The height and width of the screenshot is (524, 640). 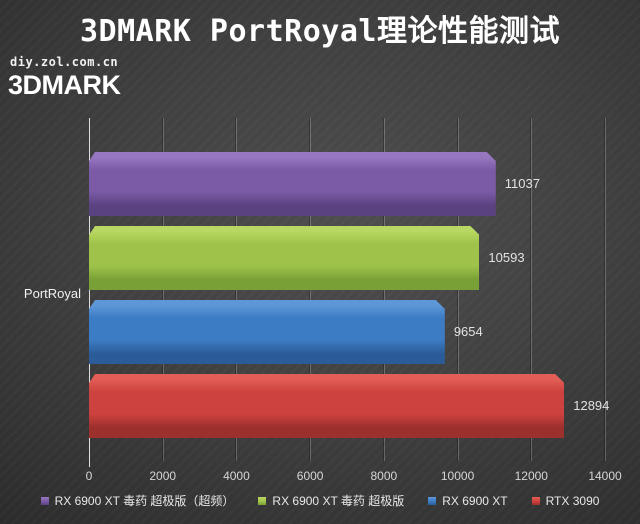 What do you see at coordinates (591, 405) in the screenshot?
I see `value-label: 12894` at bounding box center [591, 405].